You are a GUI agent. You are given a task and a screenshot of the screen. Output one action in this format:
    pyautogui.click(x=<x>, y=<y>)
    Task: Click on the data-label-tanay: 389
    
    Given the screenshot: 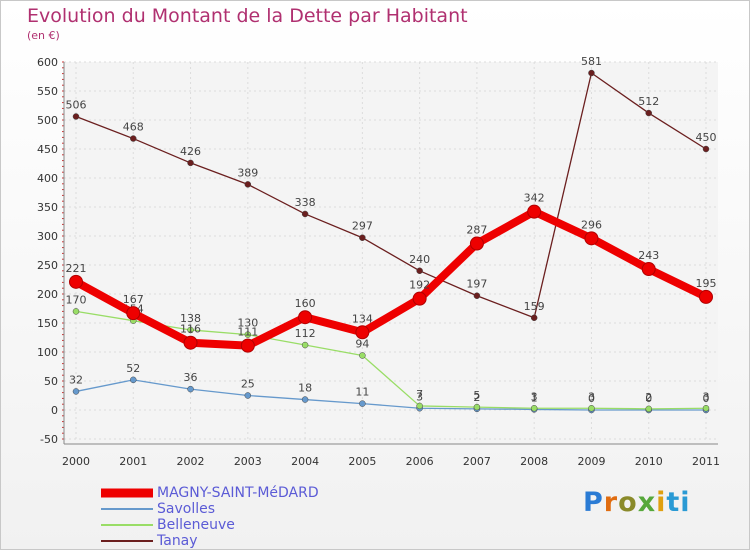 What is the action you would take?
    pyautogui.click(x=247, y=172)
    